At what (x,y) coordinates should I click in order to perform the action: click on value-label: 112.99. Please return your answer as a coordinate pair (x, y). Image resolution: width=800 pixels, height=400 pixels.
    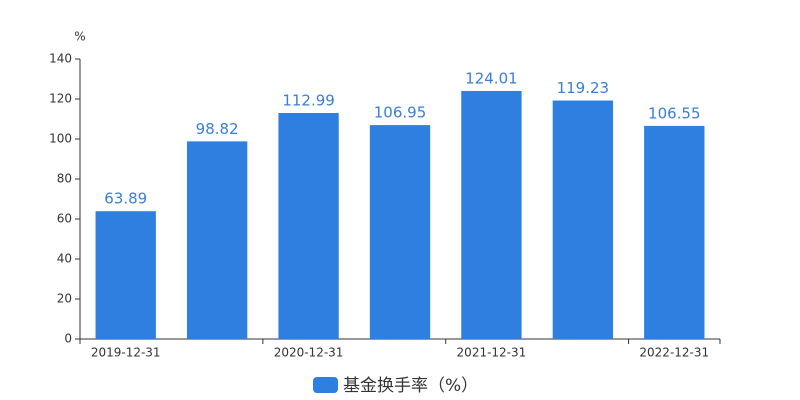
    Looking at the image, I should click on (308, 101).